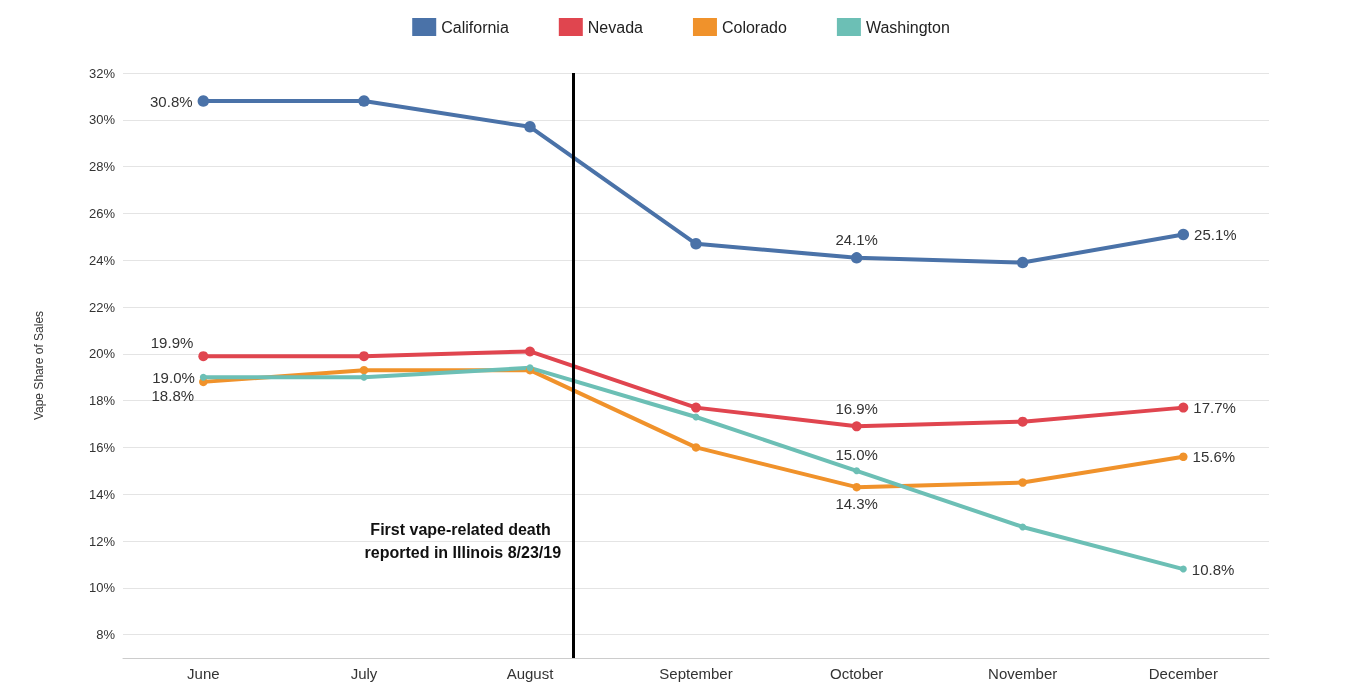 This screenshot has width=1362, height=696. What do you see at coordinates (172, 342) in the screenshot?
I see `data-label: 19.9%` at bounding box center [172, 342].